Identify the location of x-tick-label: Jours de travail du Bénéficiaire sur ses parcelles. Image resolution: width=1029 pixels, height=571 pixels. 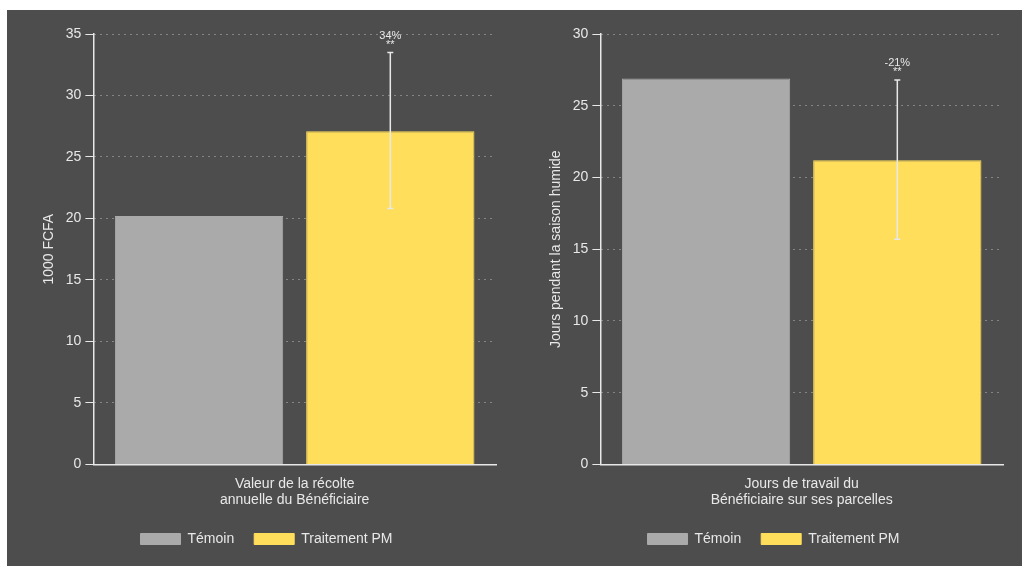
(801, 491).